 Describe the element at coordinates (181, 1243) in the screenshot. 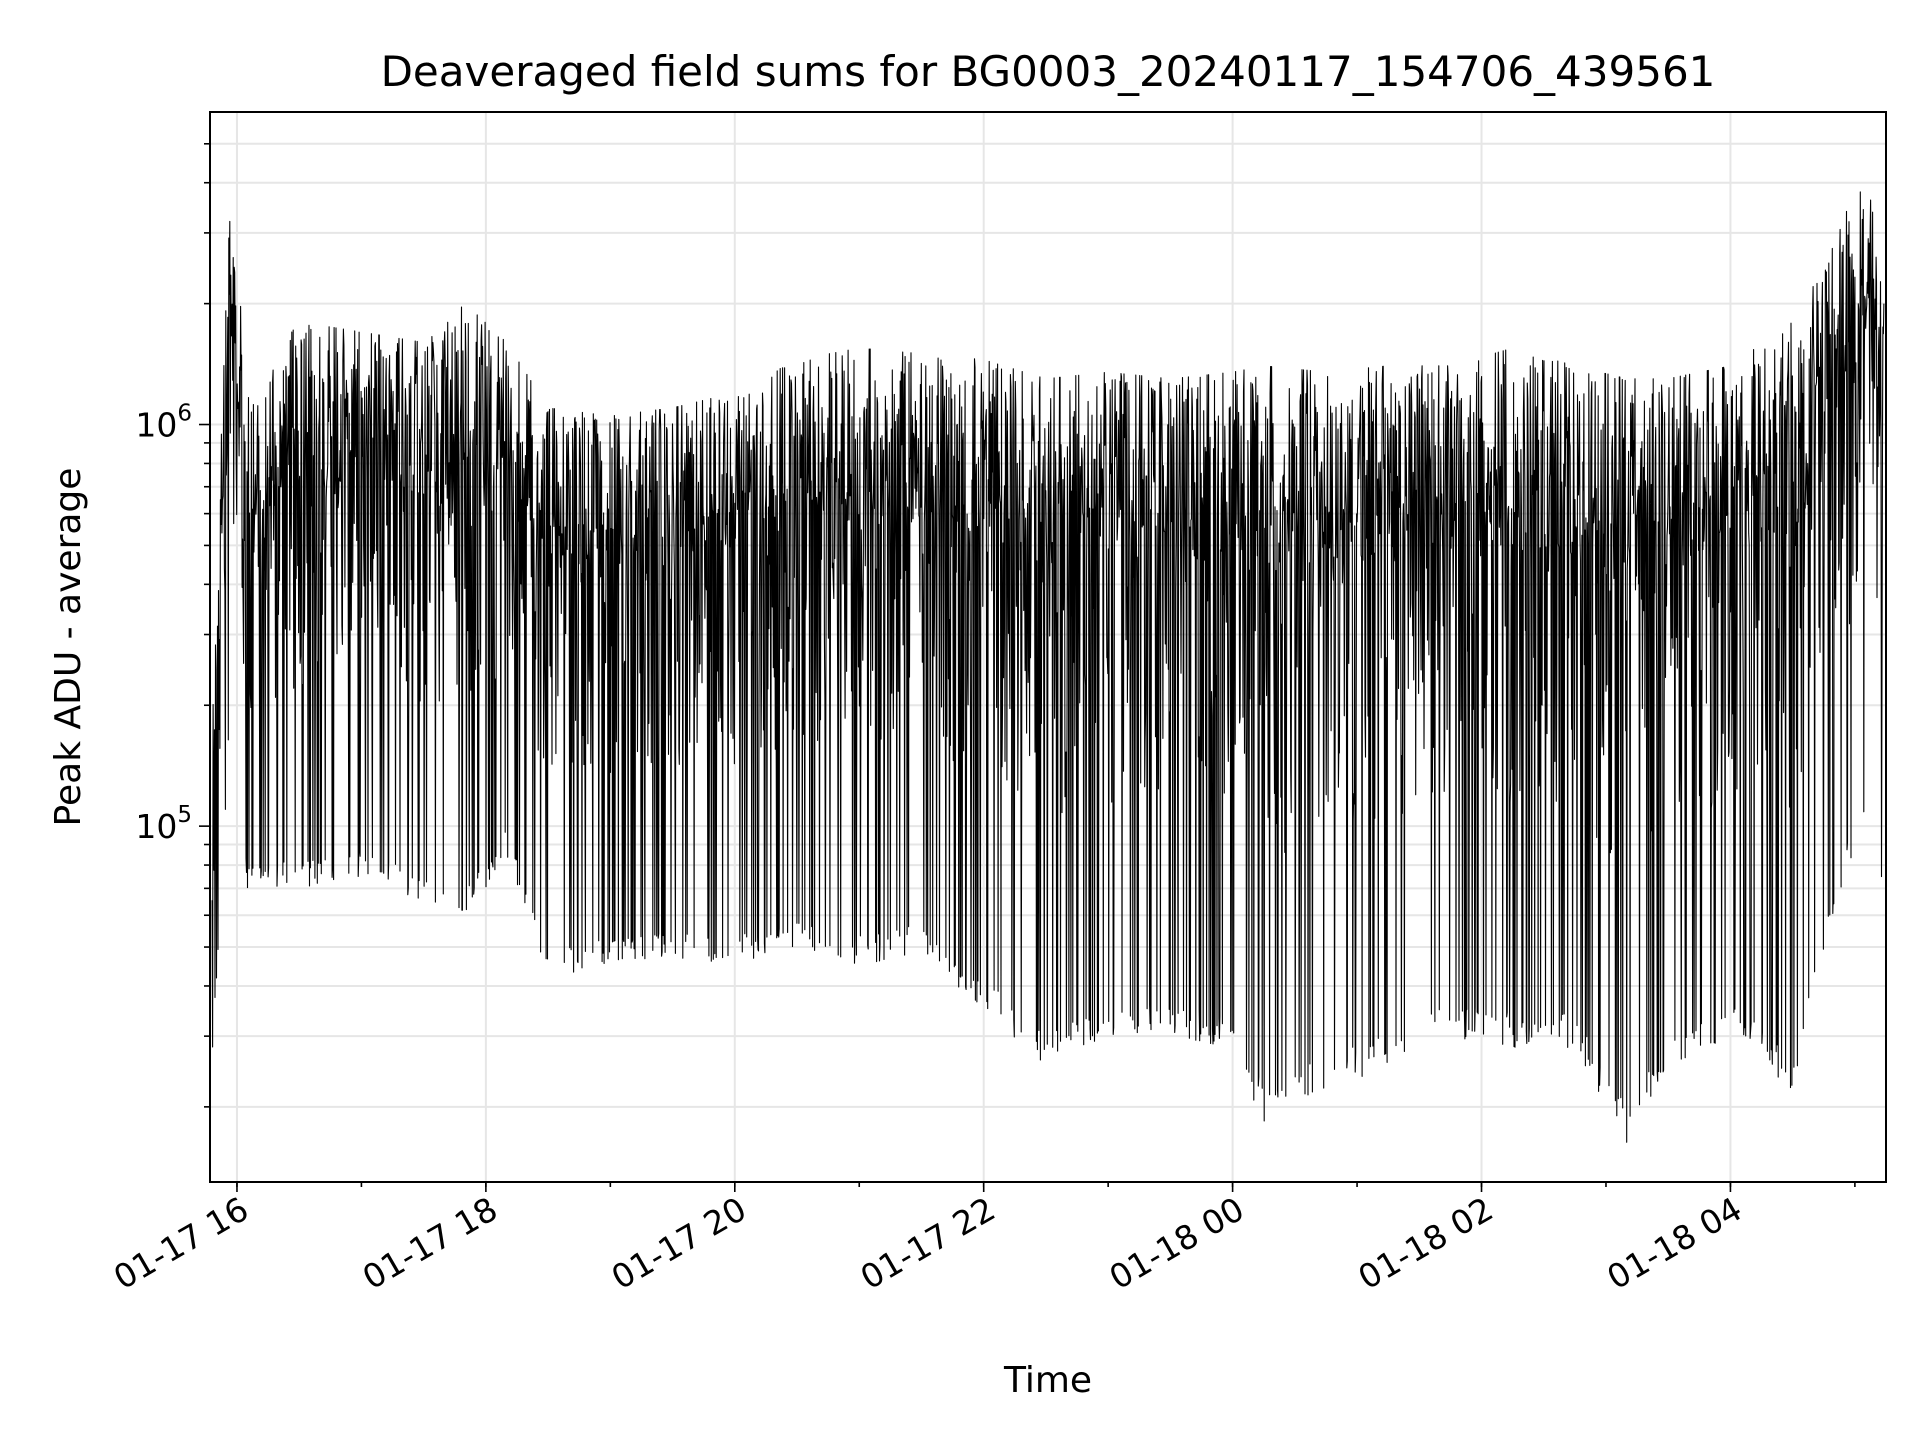

I see `x-tick-label: 01-17 16` at that location.